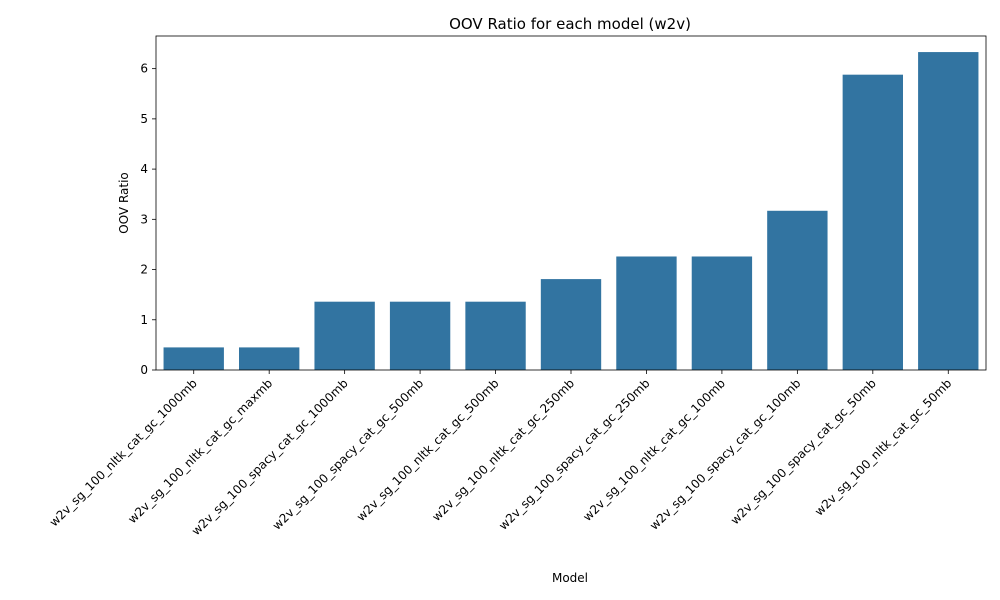  Describe the element at coordinates (428, 450) in the screenshot. I see `x-tick-label: w2v_sg_100_nltk_cat_gc_500mb` at that location.